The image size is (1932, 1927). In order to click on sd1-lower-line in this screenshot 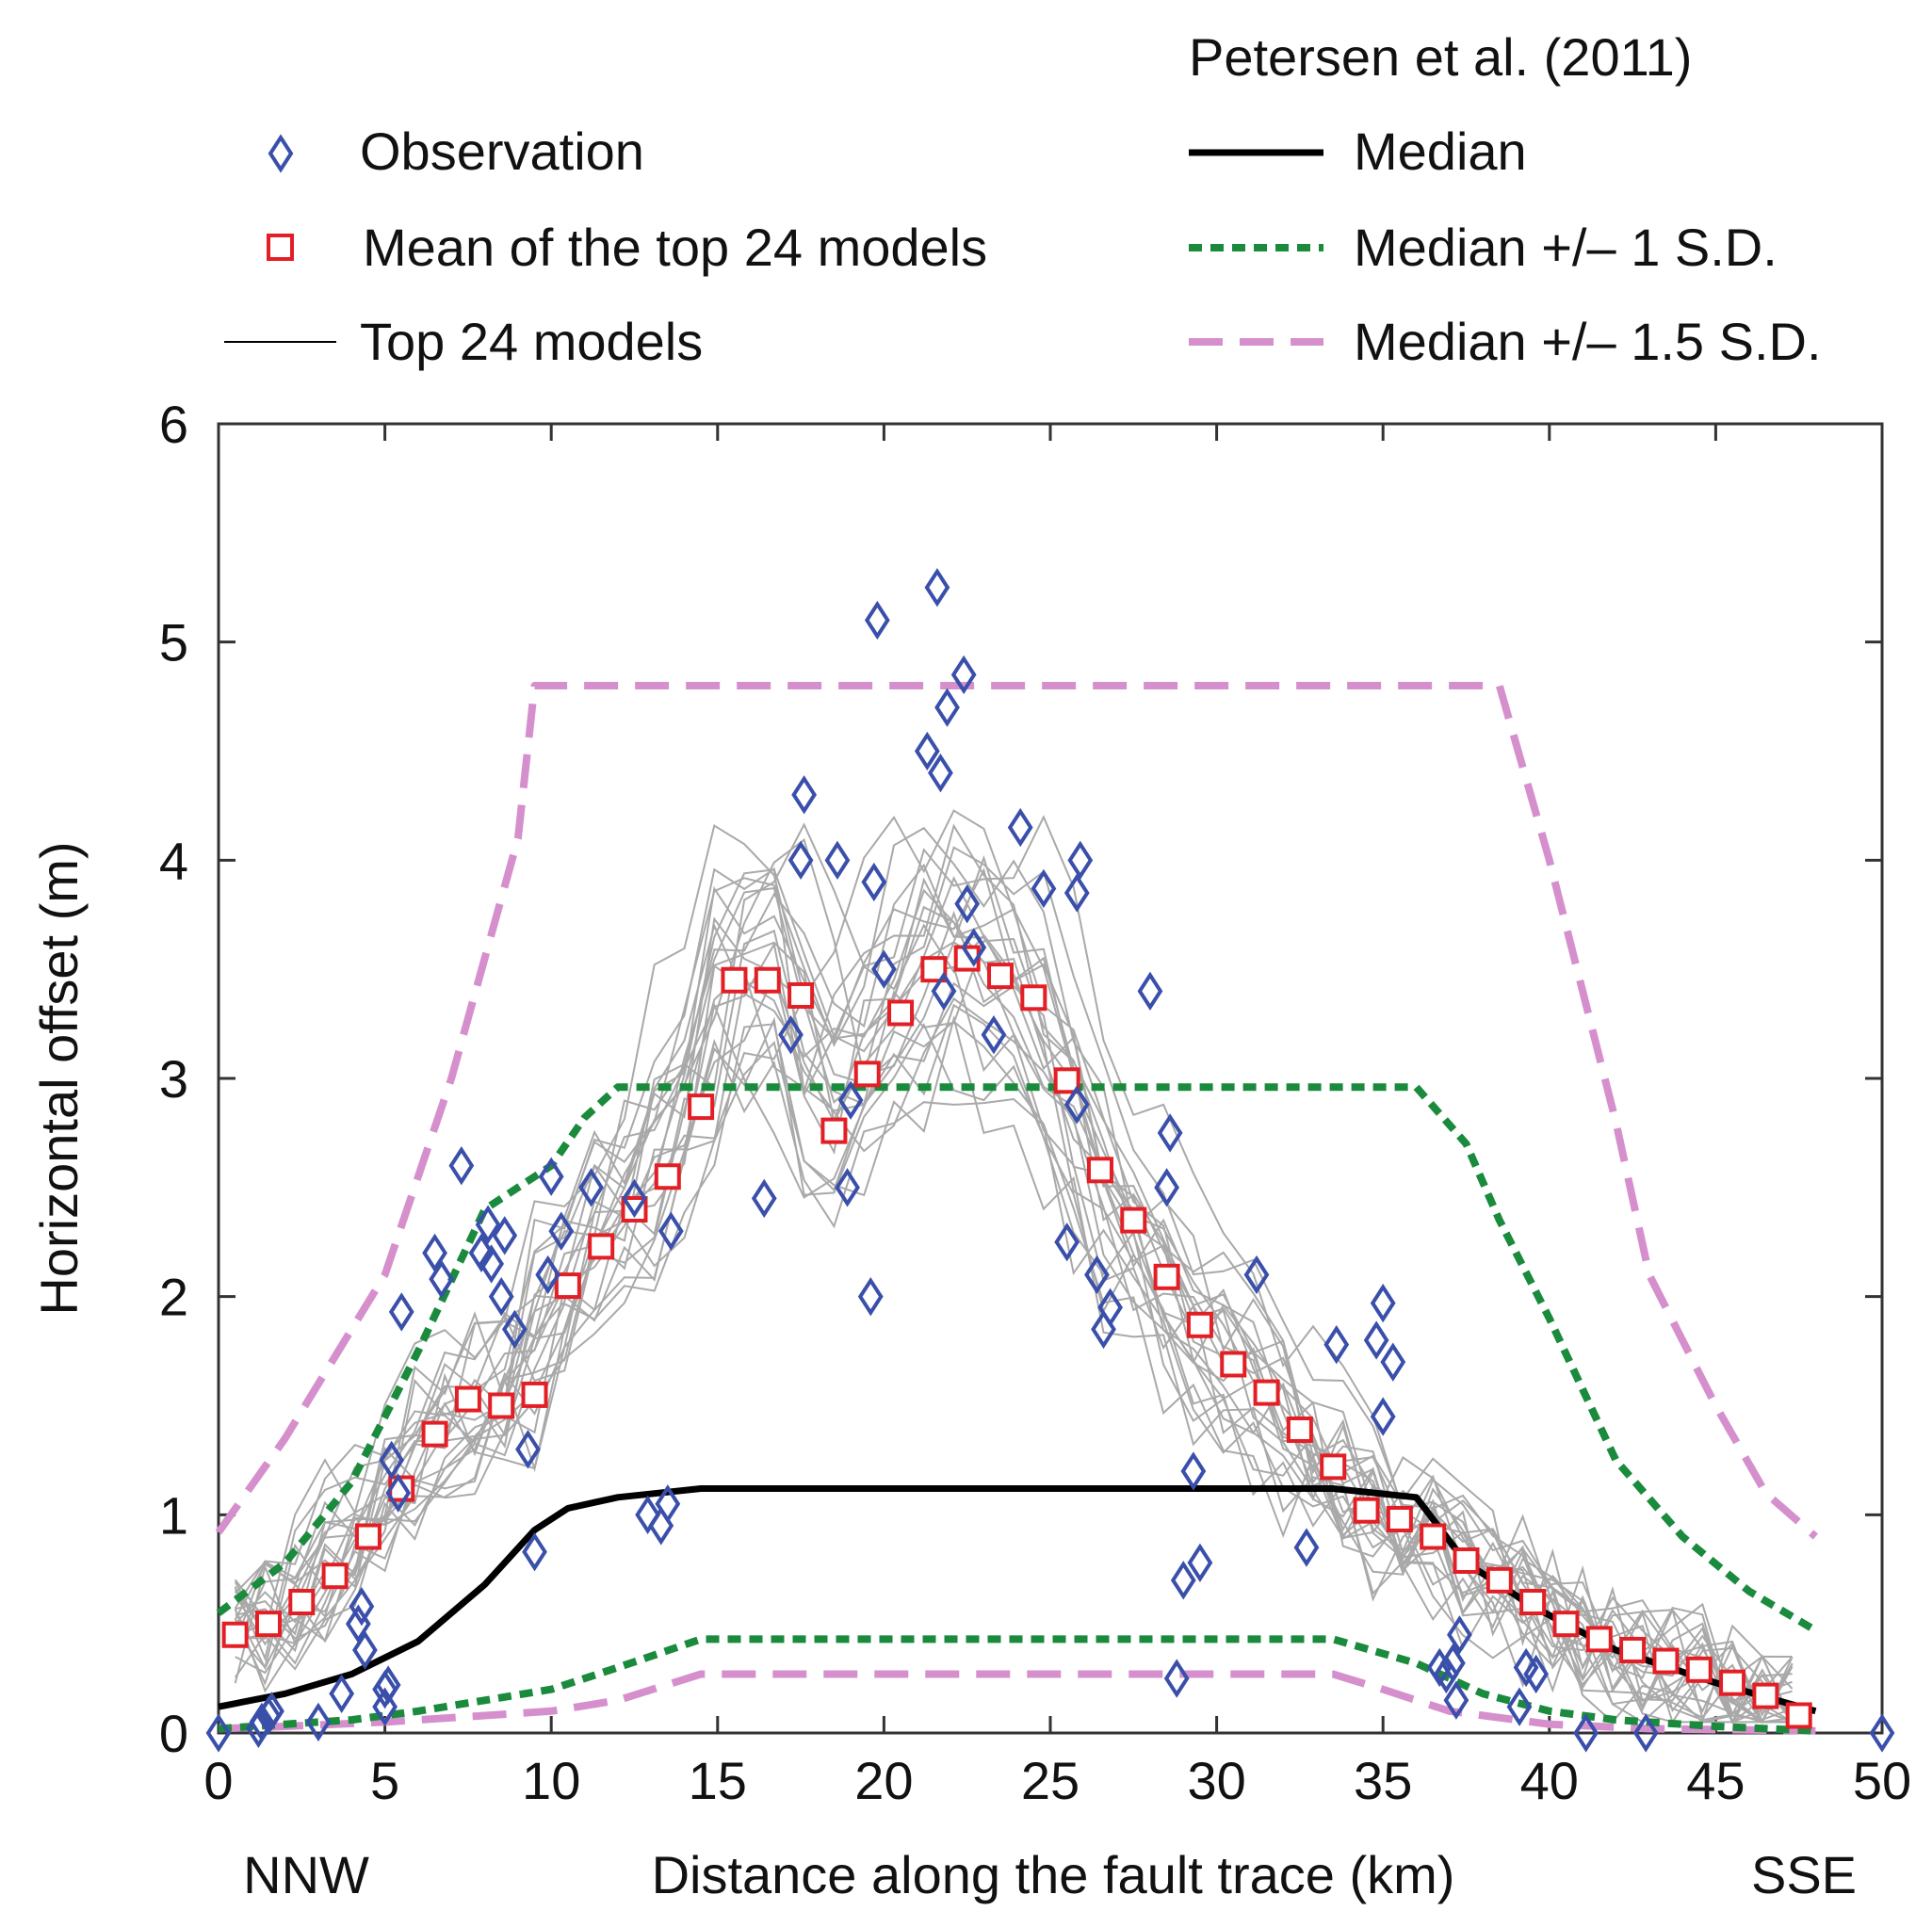, I will do `click(1017, 1685)`.